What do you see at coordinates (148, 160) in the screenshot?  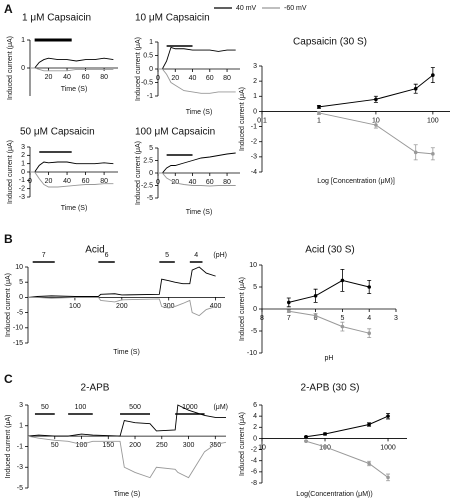 I see `y-tick-label: 2.5` at bounding box center [148, 160].